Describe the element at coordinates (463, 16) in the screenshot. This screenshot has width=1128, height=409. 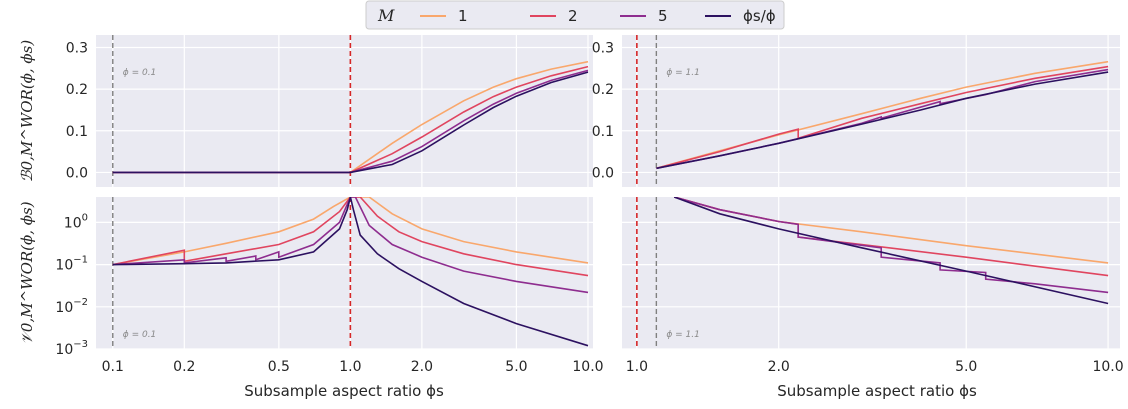
I see `legend-label: 1` at that location.